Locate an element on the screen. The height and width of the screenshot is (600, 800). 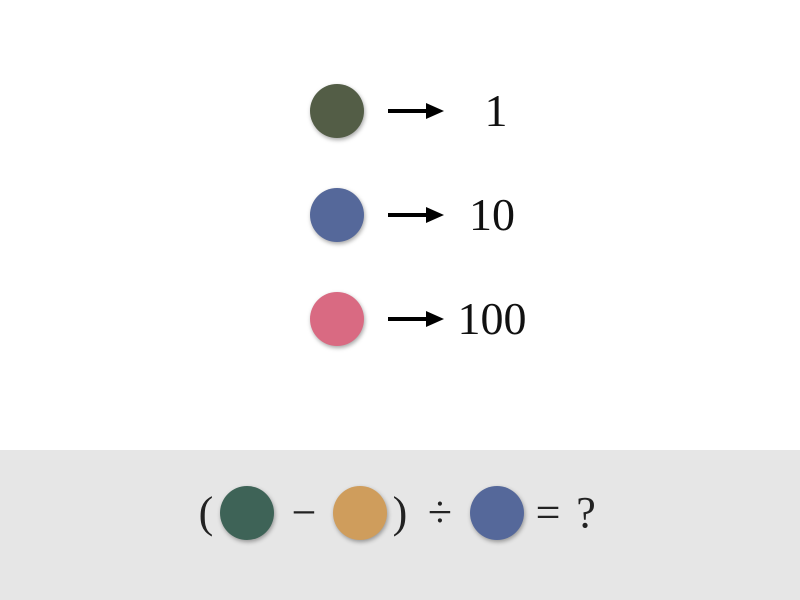
equals-sign: = is located at coordinates (548, 512).